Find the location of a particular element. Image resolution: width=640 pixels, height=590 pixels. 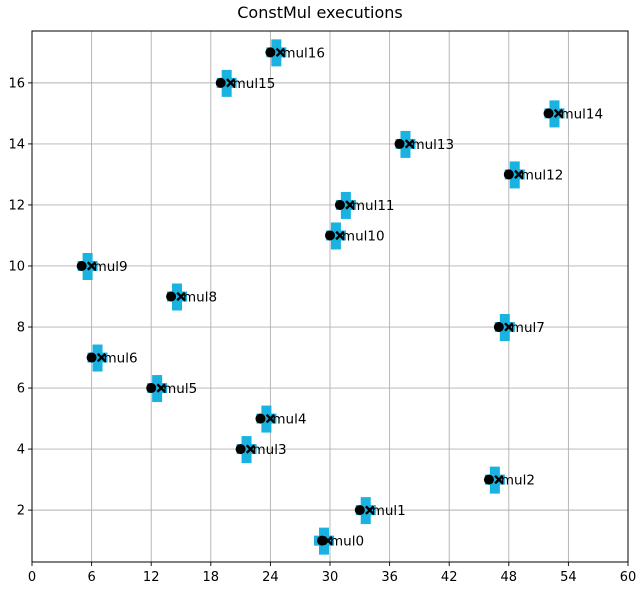

execution-point: mul8 is located at coordinates (191, 297).